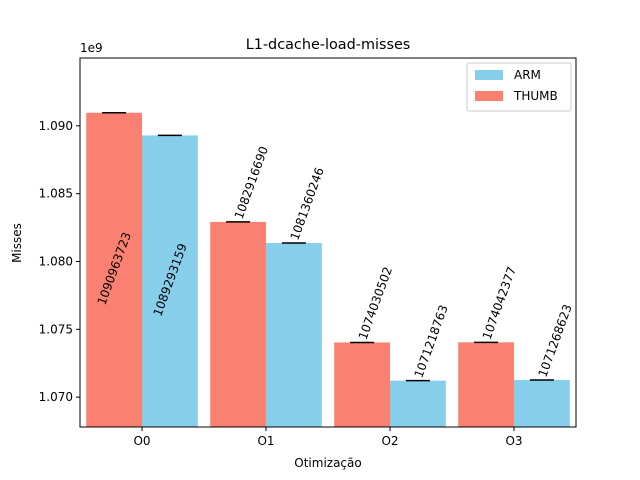 This screenshot has height=480, width=640. What do you see at coordinates (265, 441) in the screenshot?
I see `x-tick-label-o1: O1` at bounding box center [265, 441].